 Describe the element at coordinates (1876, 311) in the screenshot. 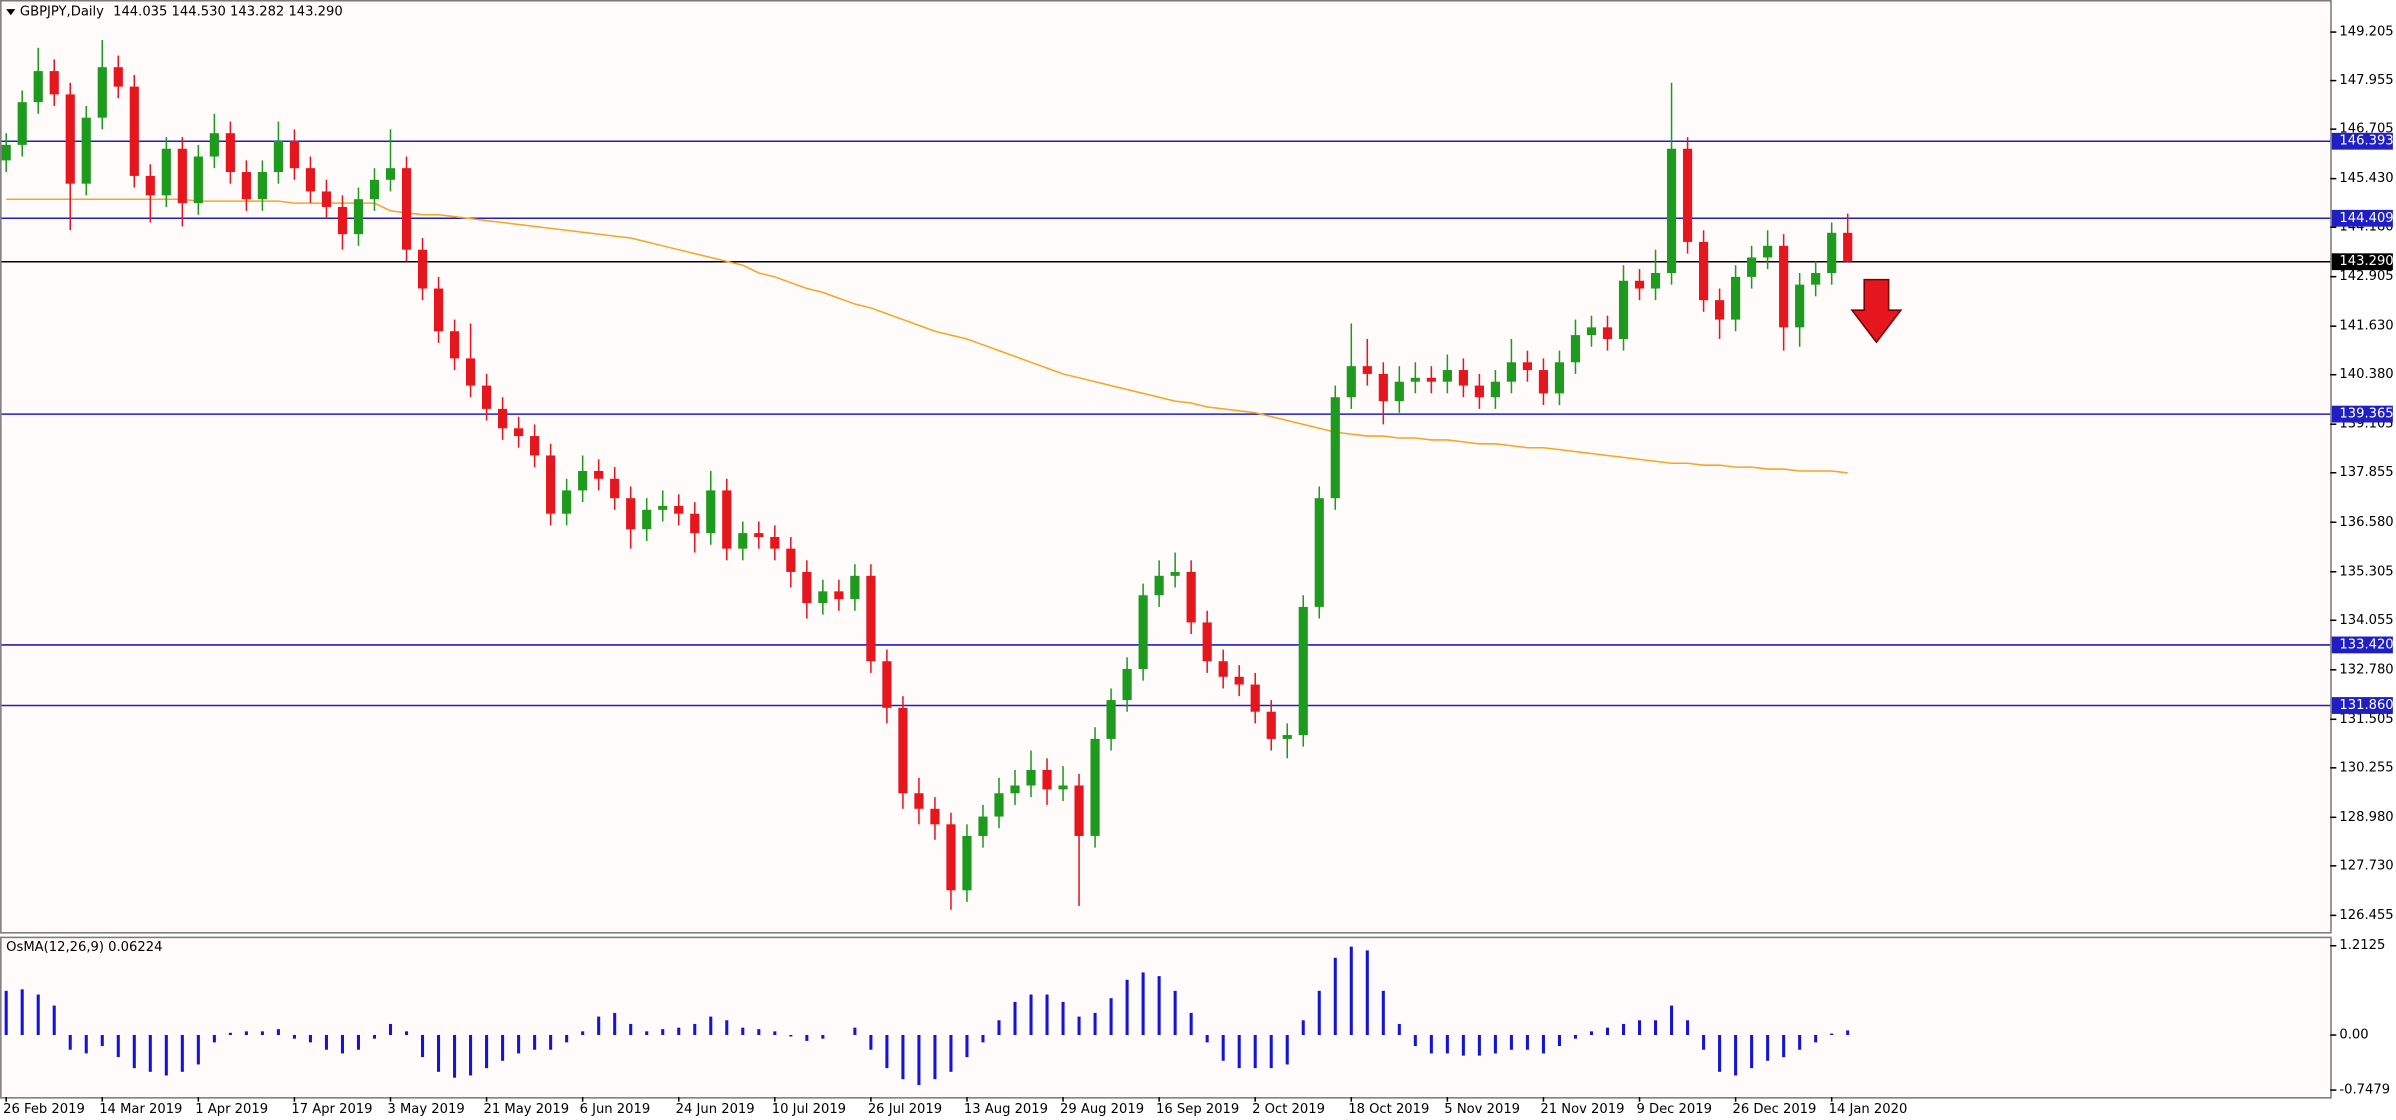

I see `down-arrow` at that location.